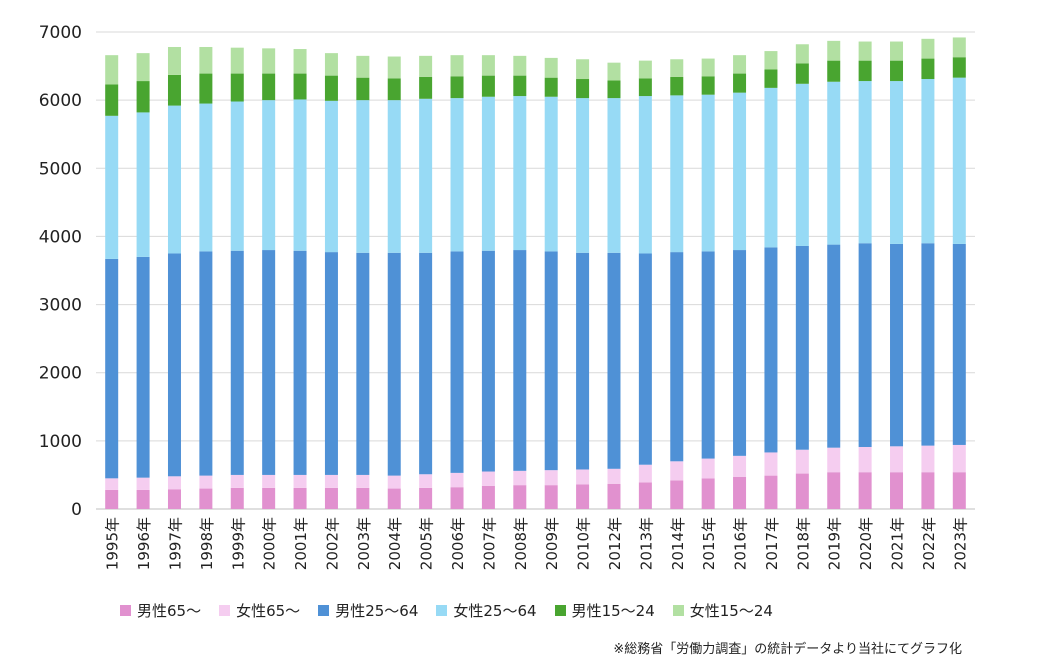 This screenshot has height=670, width=1050. Describe the element at coordinates (458, 543) in the screenshot. I see `x-tick-label: 2006年` at that location.